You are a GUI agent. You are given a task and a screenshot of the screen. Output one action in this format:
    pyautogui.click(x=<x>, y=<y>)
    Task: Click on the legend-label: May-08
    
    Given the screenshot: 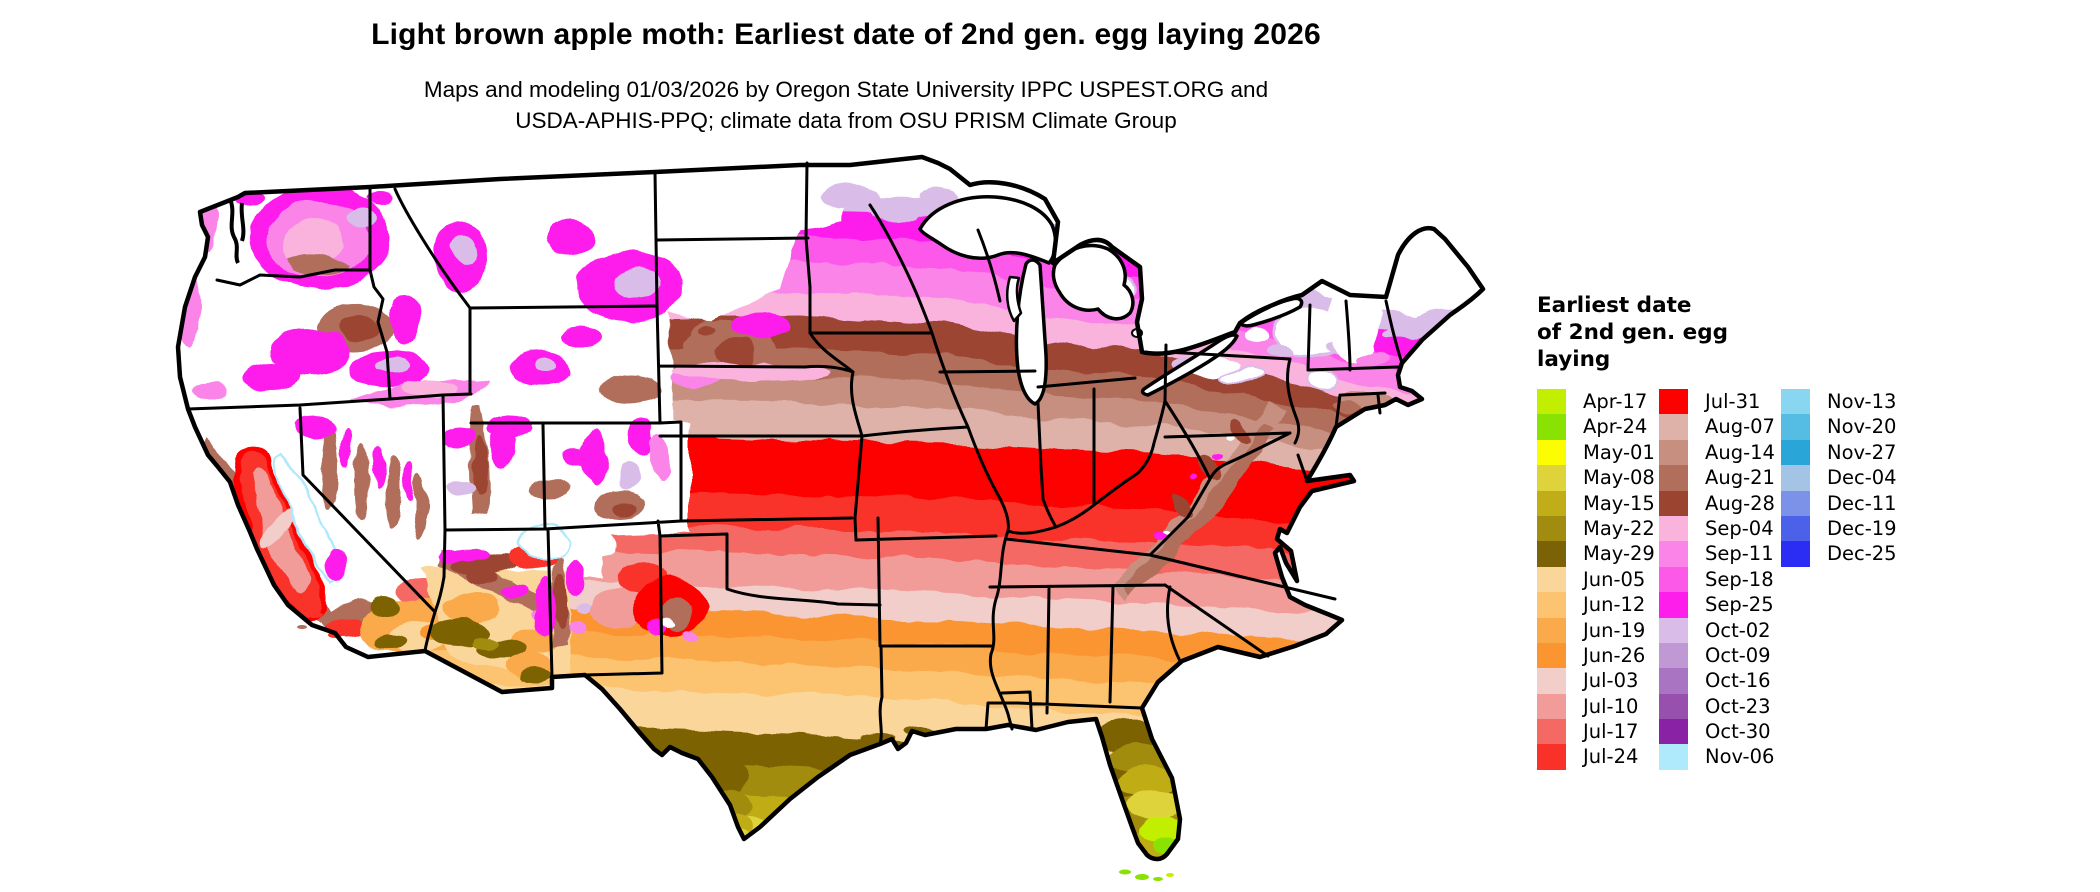 What is the action you would take?
    pyautogui.click(x=1619, y=478)
    